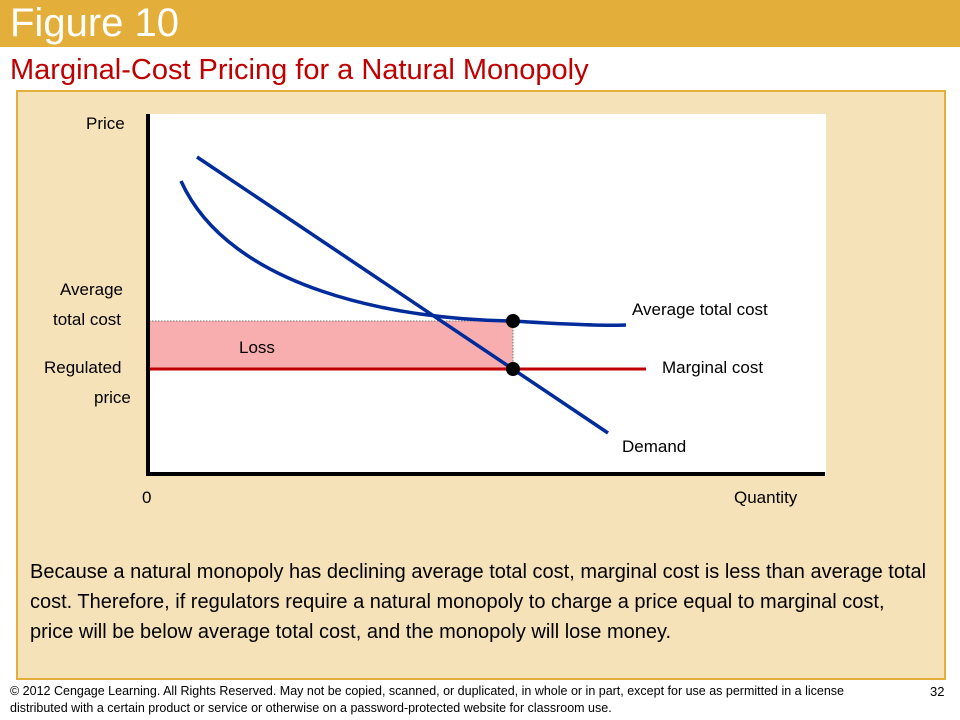 The height and width of the screenshot is (720, 960). What do you see at coordinates (403, 254) in the screenshot?
I see `average-total-cost-curve` at bounding box center [403, 254].